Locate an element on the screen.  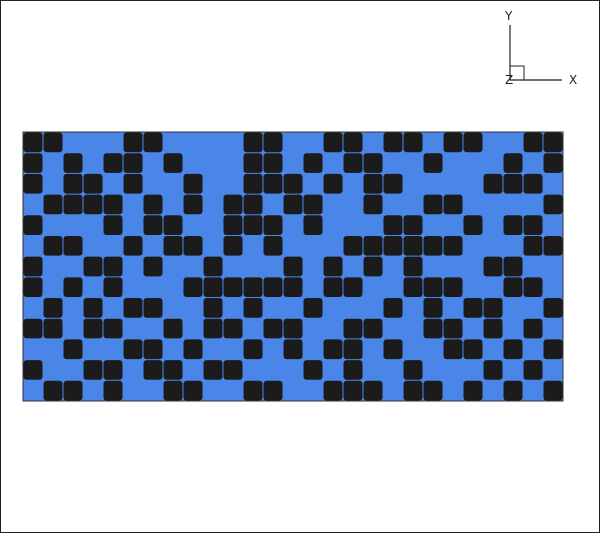
z-axis-label: Z is located at coordinates (509, 80).